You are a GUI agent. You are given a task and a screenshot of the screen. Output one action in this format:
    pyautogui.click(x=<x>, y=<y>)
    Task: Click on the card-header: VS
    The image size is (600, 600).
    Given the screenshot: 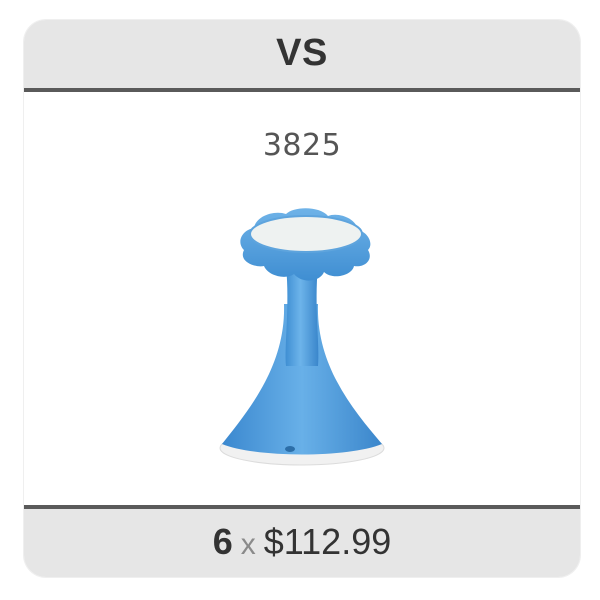 What is the action you would take?
    pyautogui.click(x=302, y=54)
    